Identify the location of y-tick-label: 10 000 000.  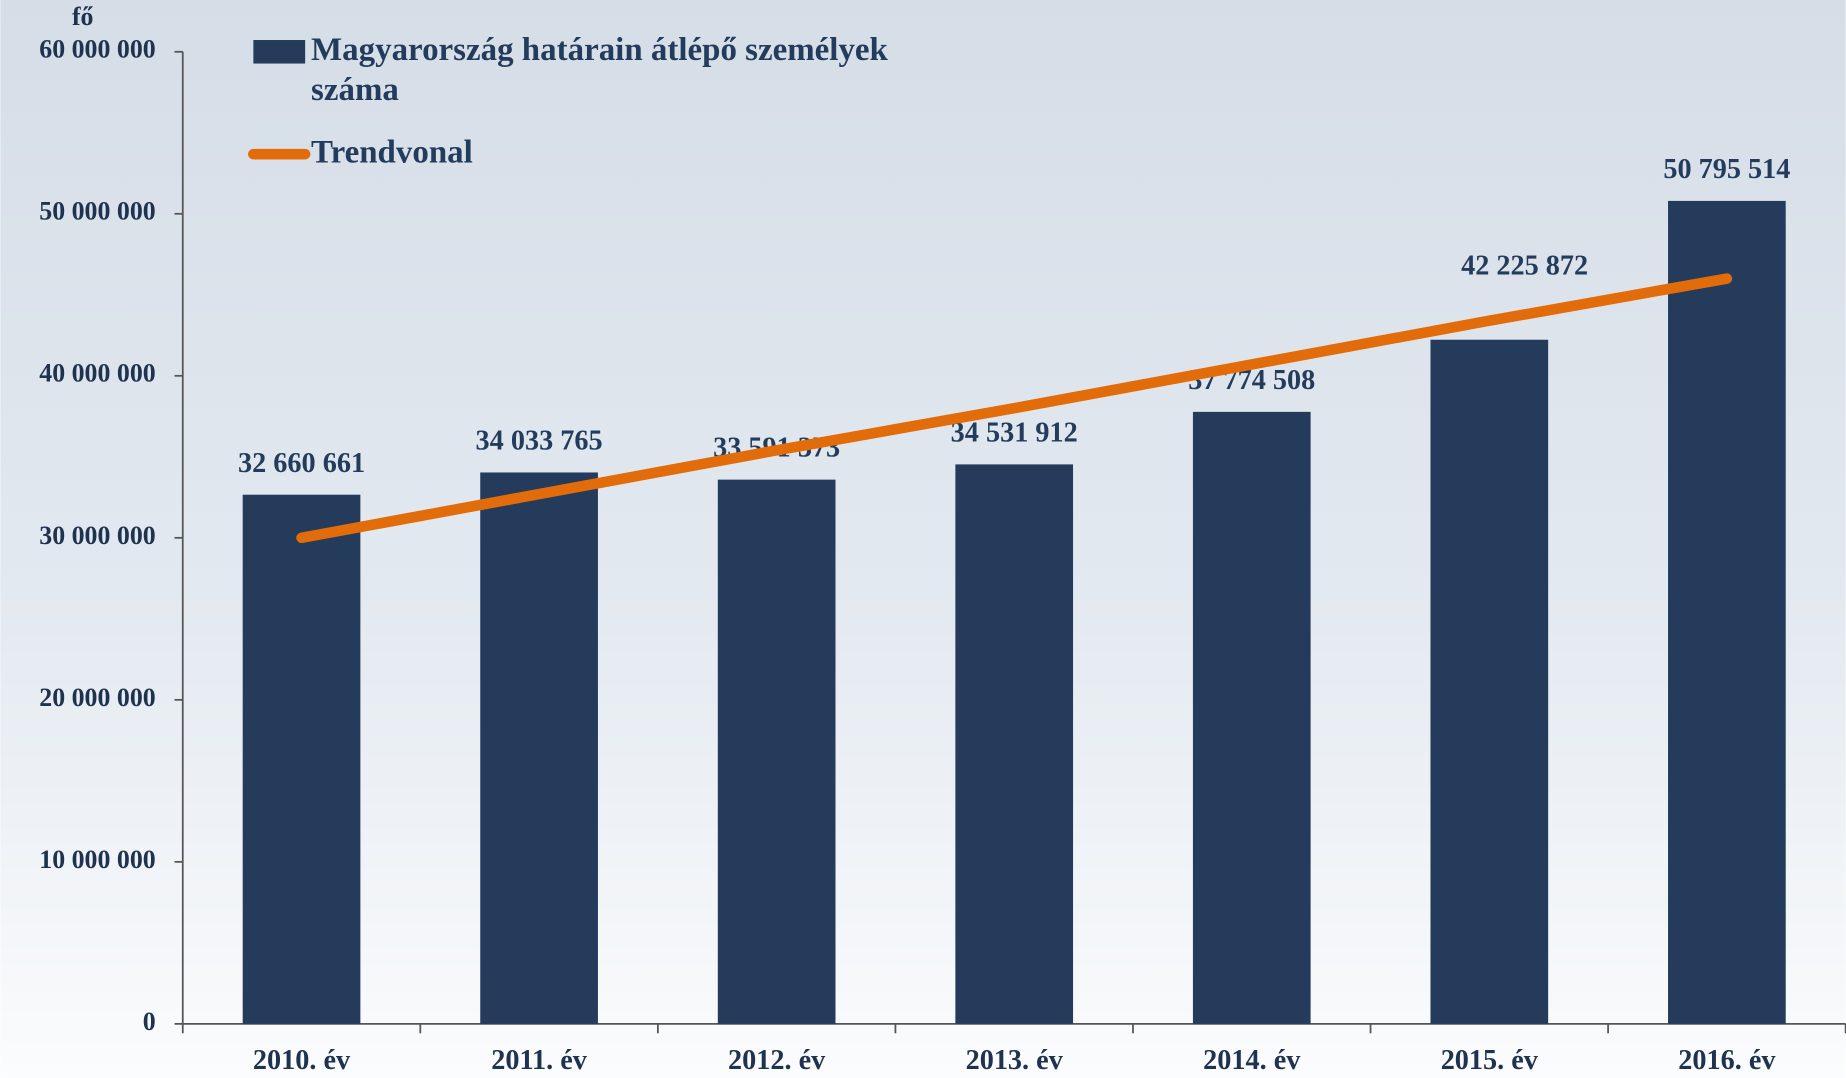
(97, 859).